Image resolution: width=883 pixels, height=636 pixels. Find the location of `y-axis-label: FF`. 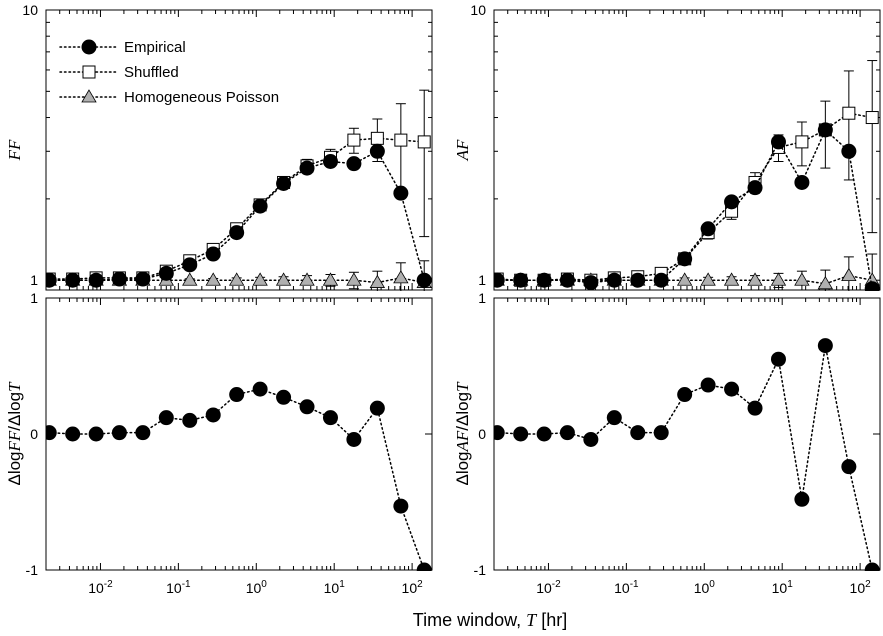

y-axis-label: FF is located at coordinates (14, 150).